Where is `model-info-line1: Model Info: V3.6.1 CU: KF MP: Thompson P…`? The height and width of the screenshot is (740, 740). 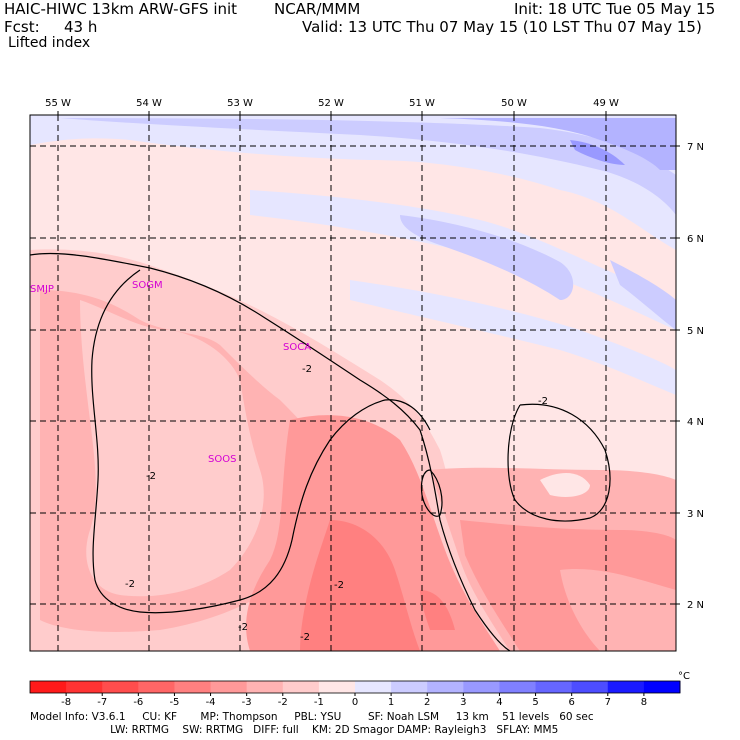
model-info-line1: Model Info: V3.6.1 CU: KF MP: Thompson P… is located at coordinates (312, 717).